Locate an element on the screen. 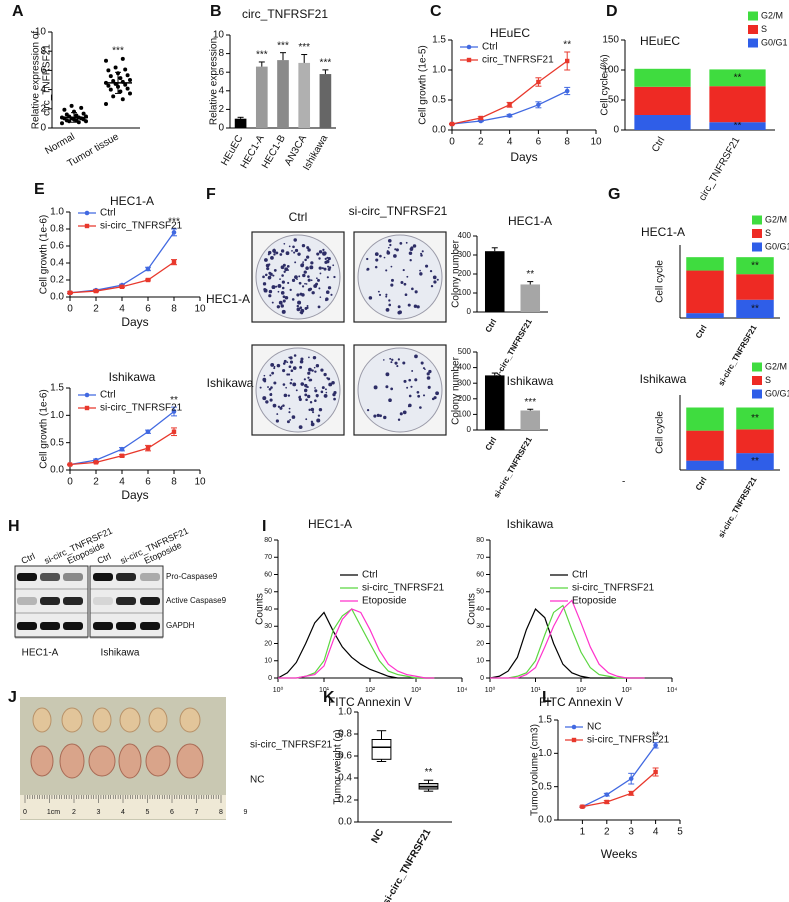  group-label: NC is located at coordinates (257, 780).